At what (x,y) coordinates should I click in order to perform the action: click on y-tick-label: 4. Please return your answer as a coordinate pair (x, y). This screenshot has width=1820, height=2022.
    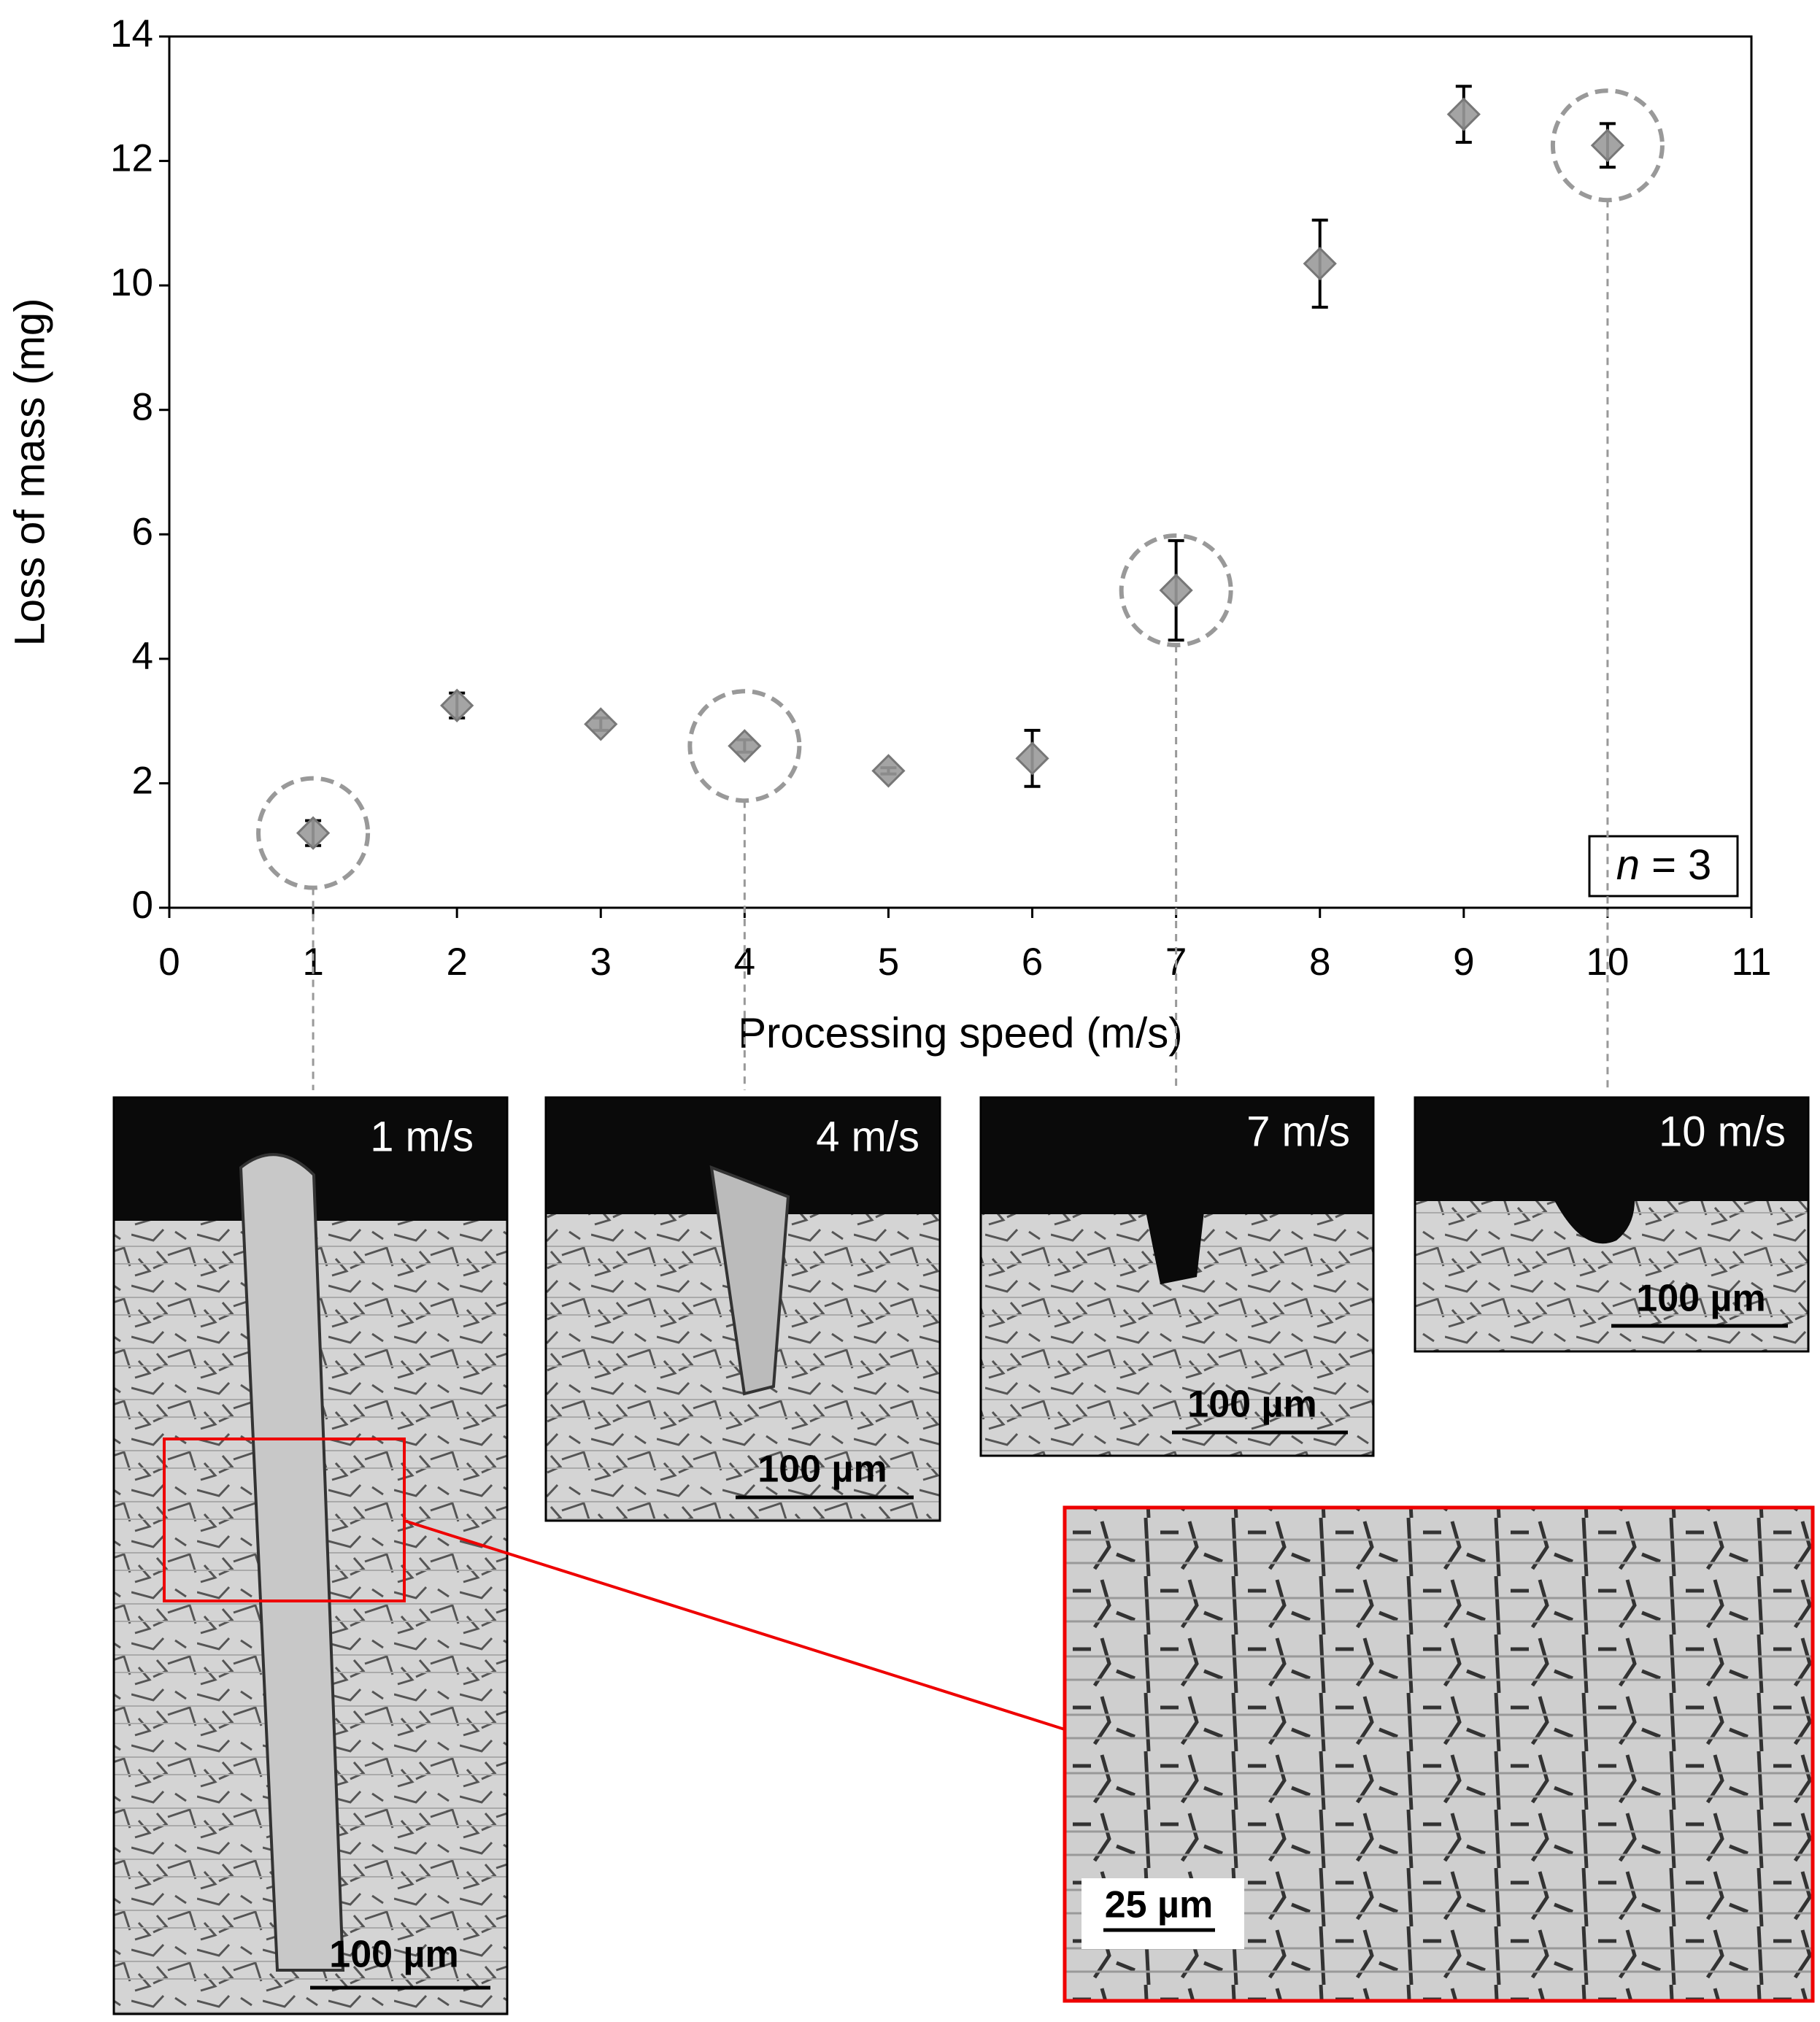
    Looking at the image, I should click on (142, 656).